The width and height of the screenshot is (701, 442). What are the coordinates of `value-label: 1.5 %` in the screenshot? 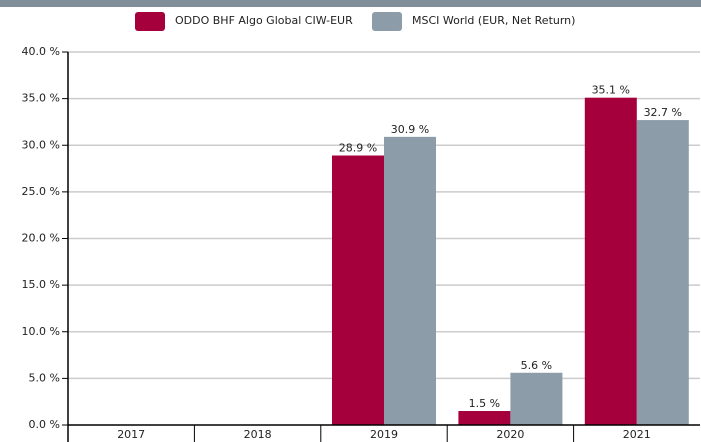 It's located at (484, 403).